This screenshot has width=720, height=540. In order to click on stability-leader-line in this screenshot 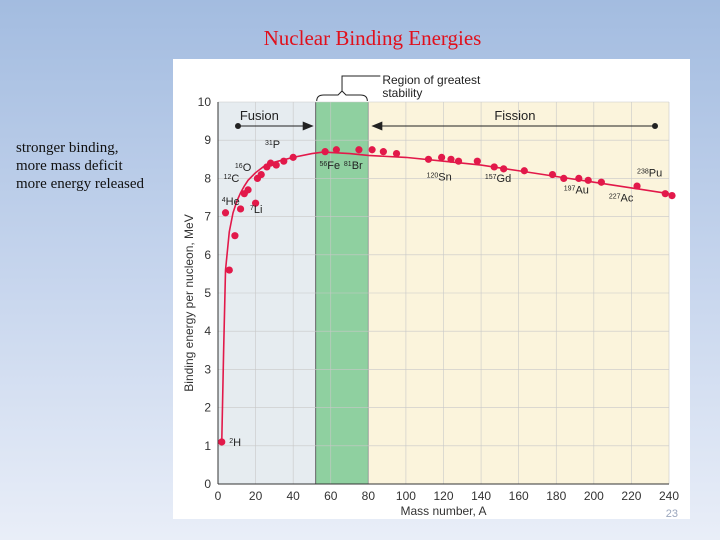, I will do `click(361, 83)`.